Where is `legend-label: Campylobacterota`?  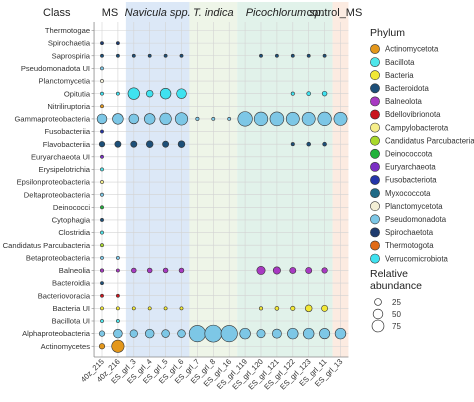 legend-label: Campylobacterota is located at coordinates (417, 127).